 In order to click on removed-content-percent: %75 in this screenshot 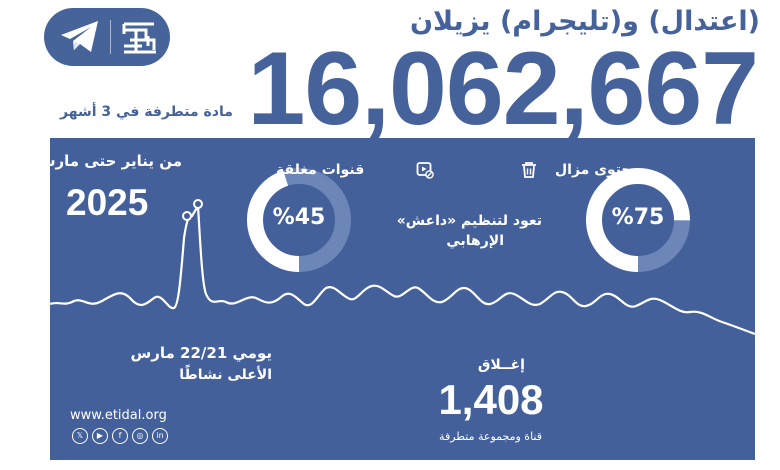, I will do `click(638, 217)`.